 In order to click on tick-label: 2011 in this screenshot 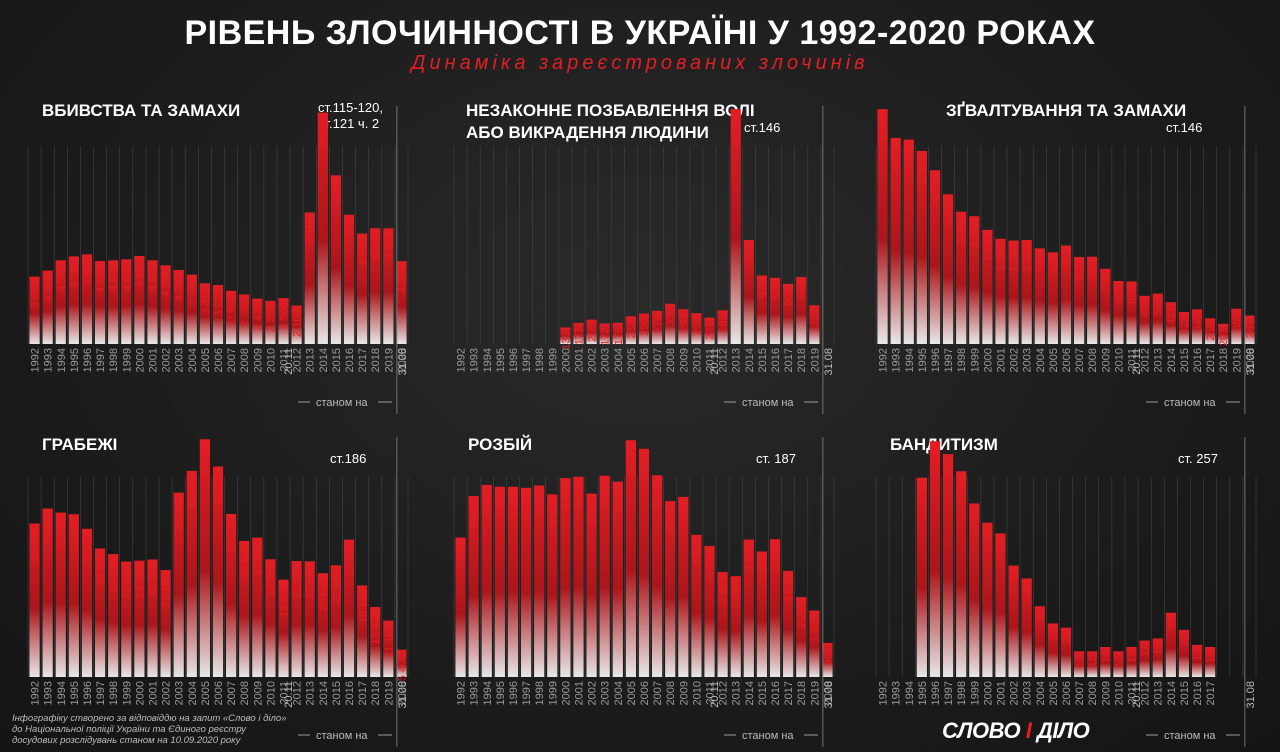, I will do `click(1133, 360)`.